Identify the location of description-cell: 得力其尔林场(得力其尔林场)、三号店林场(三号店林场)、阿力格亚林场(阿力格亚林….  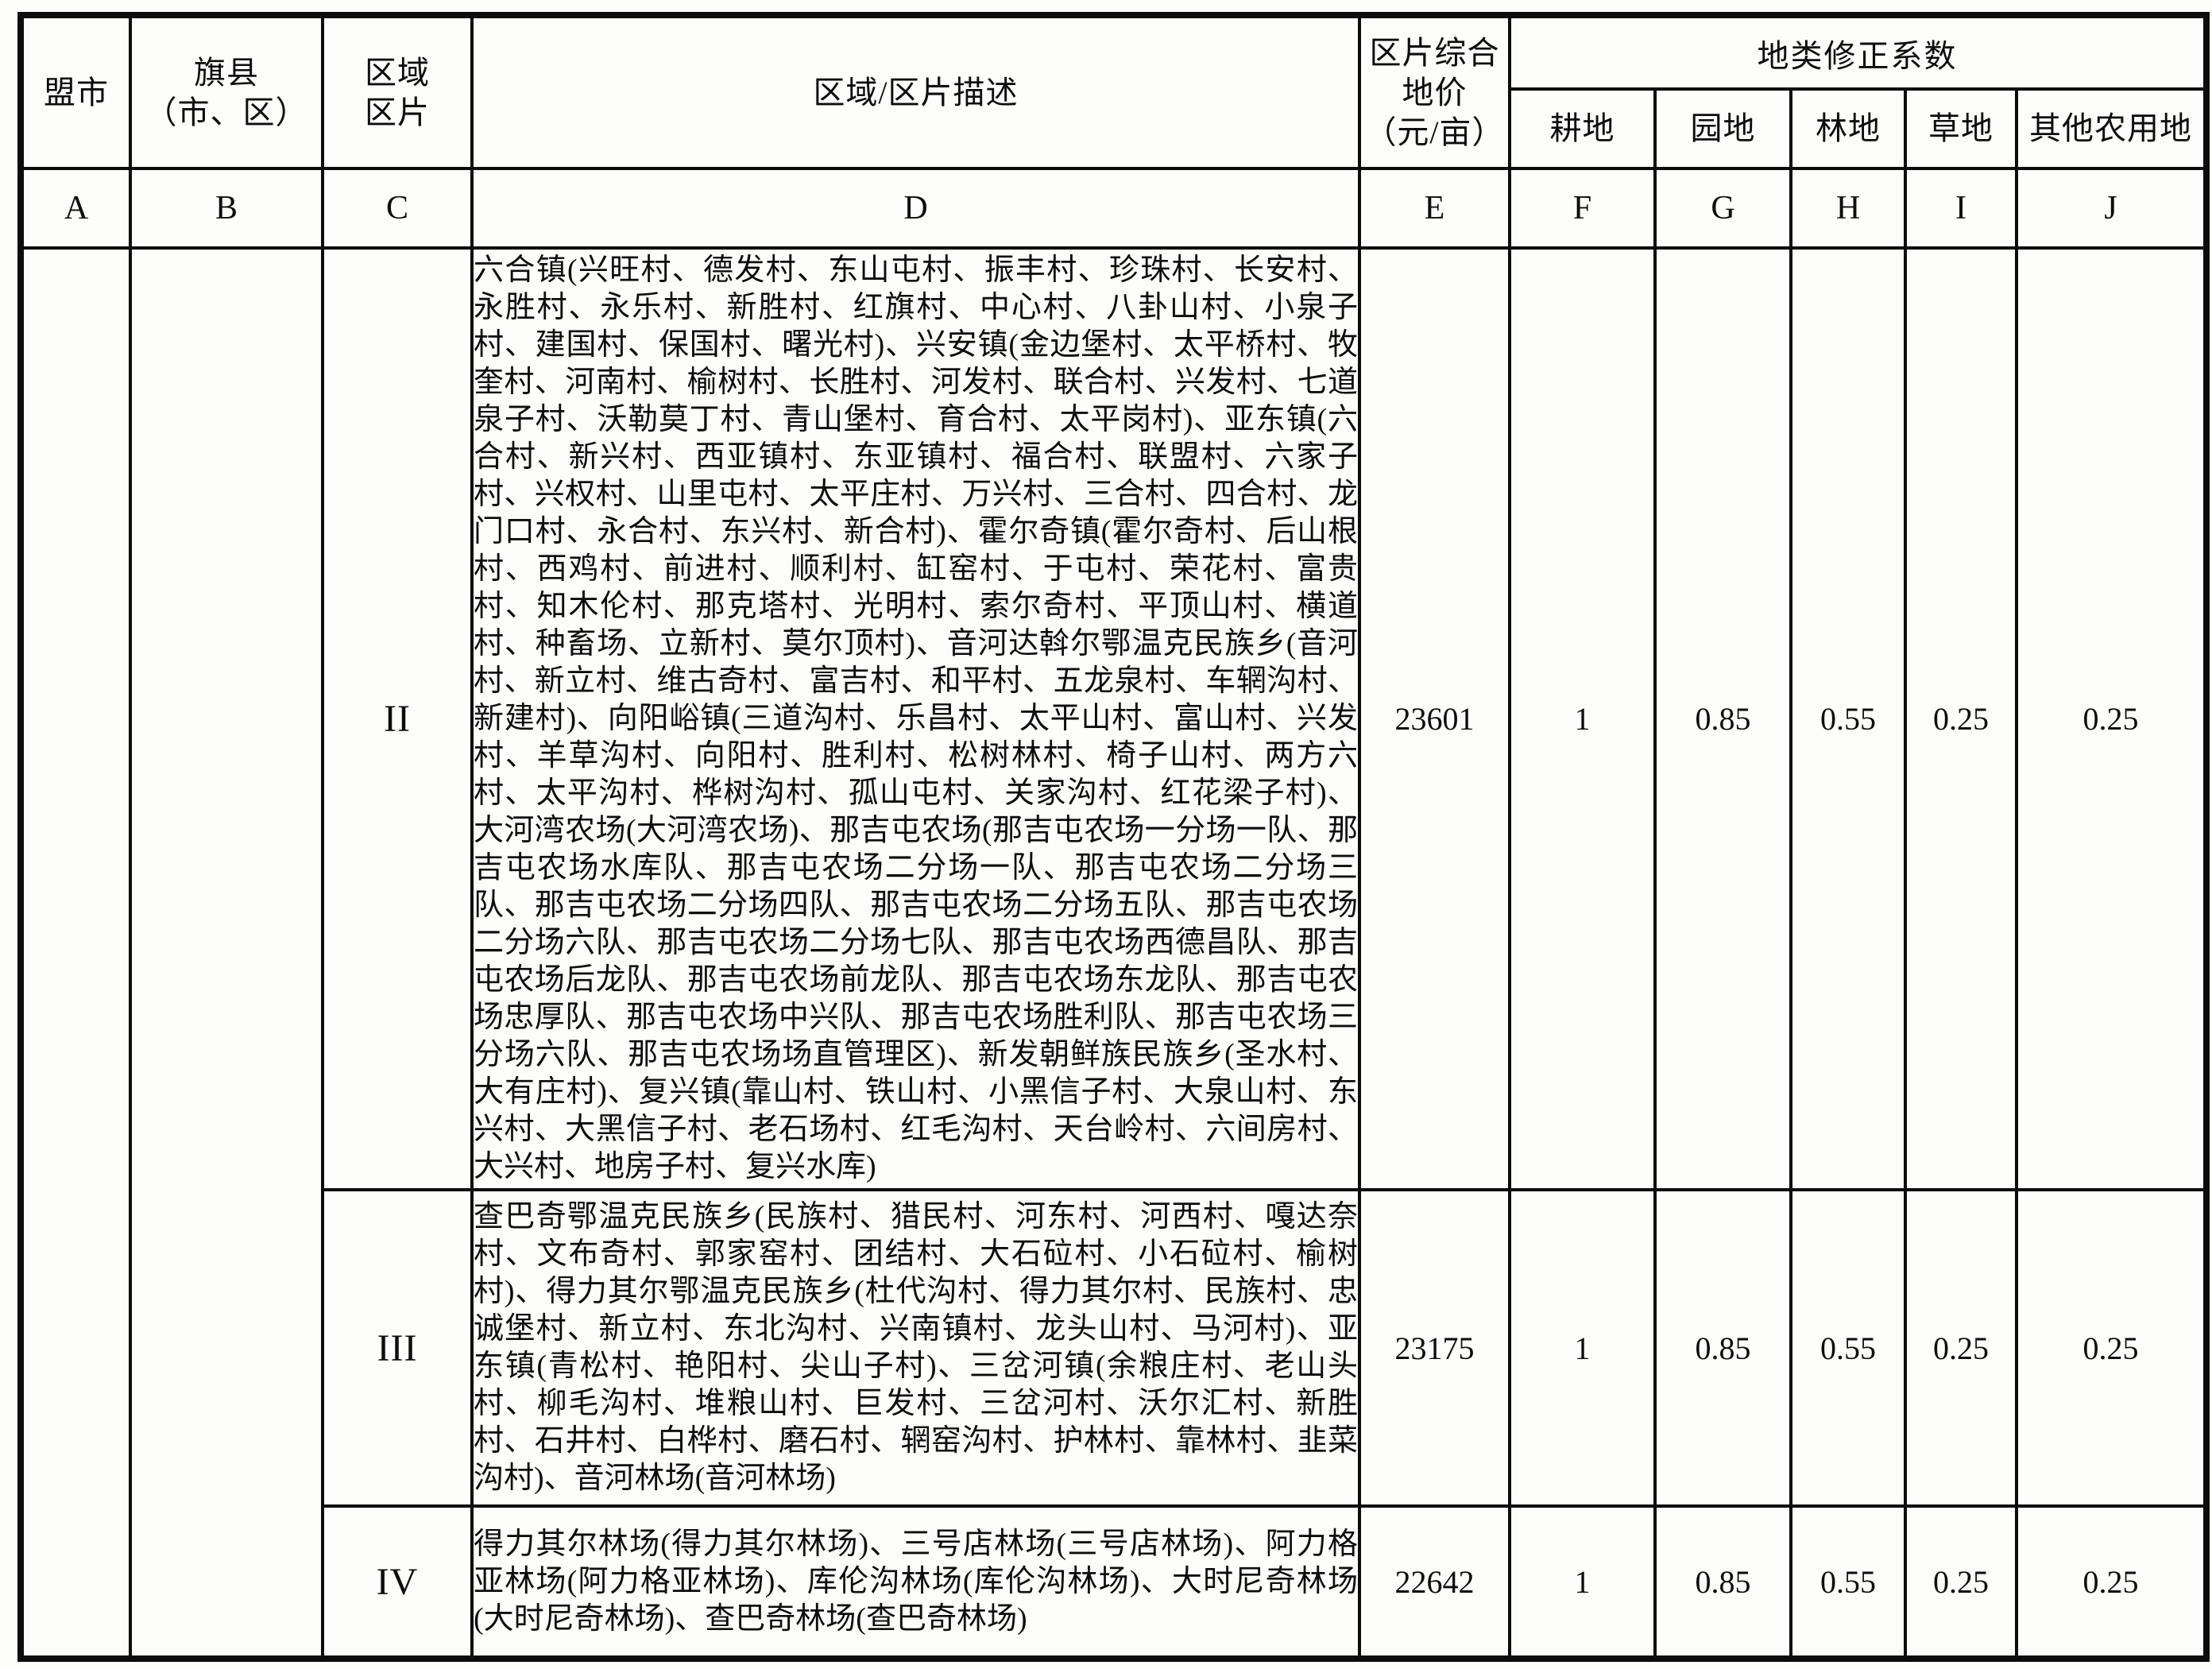
(915, 1582).